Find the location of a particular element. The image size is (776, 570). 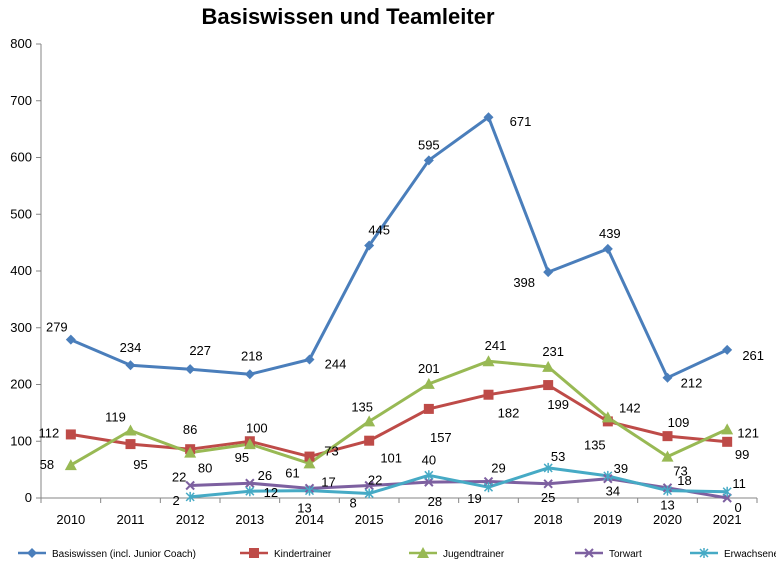

chart-title: Basiswissen und Teamleiter is located at coordinates (347, 16).